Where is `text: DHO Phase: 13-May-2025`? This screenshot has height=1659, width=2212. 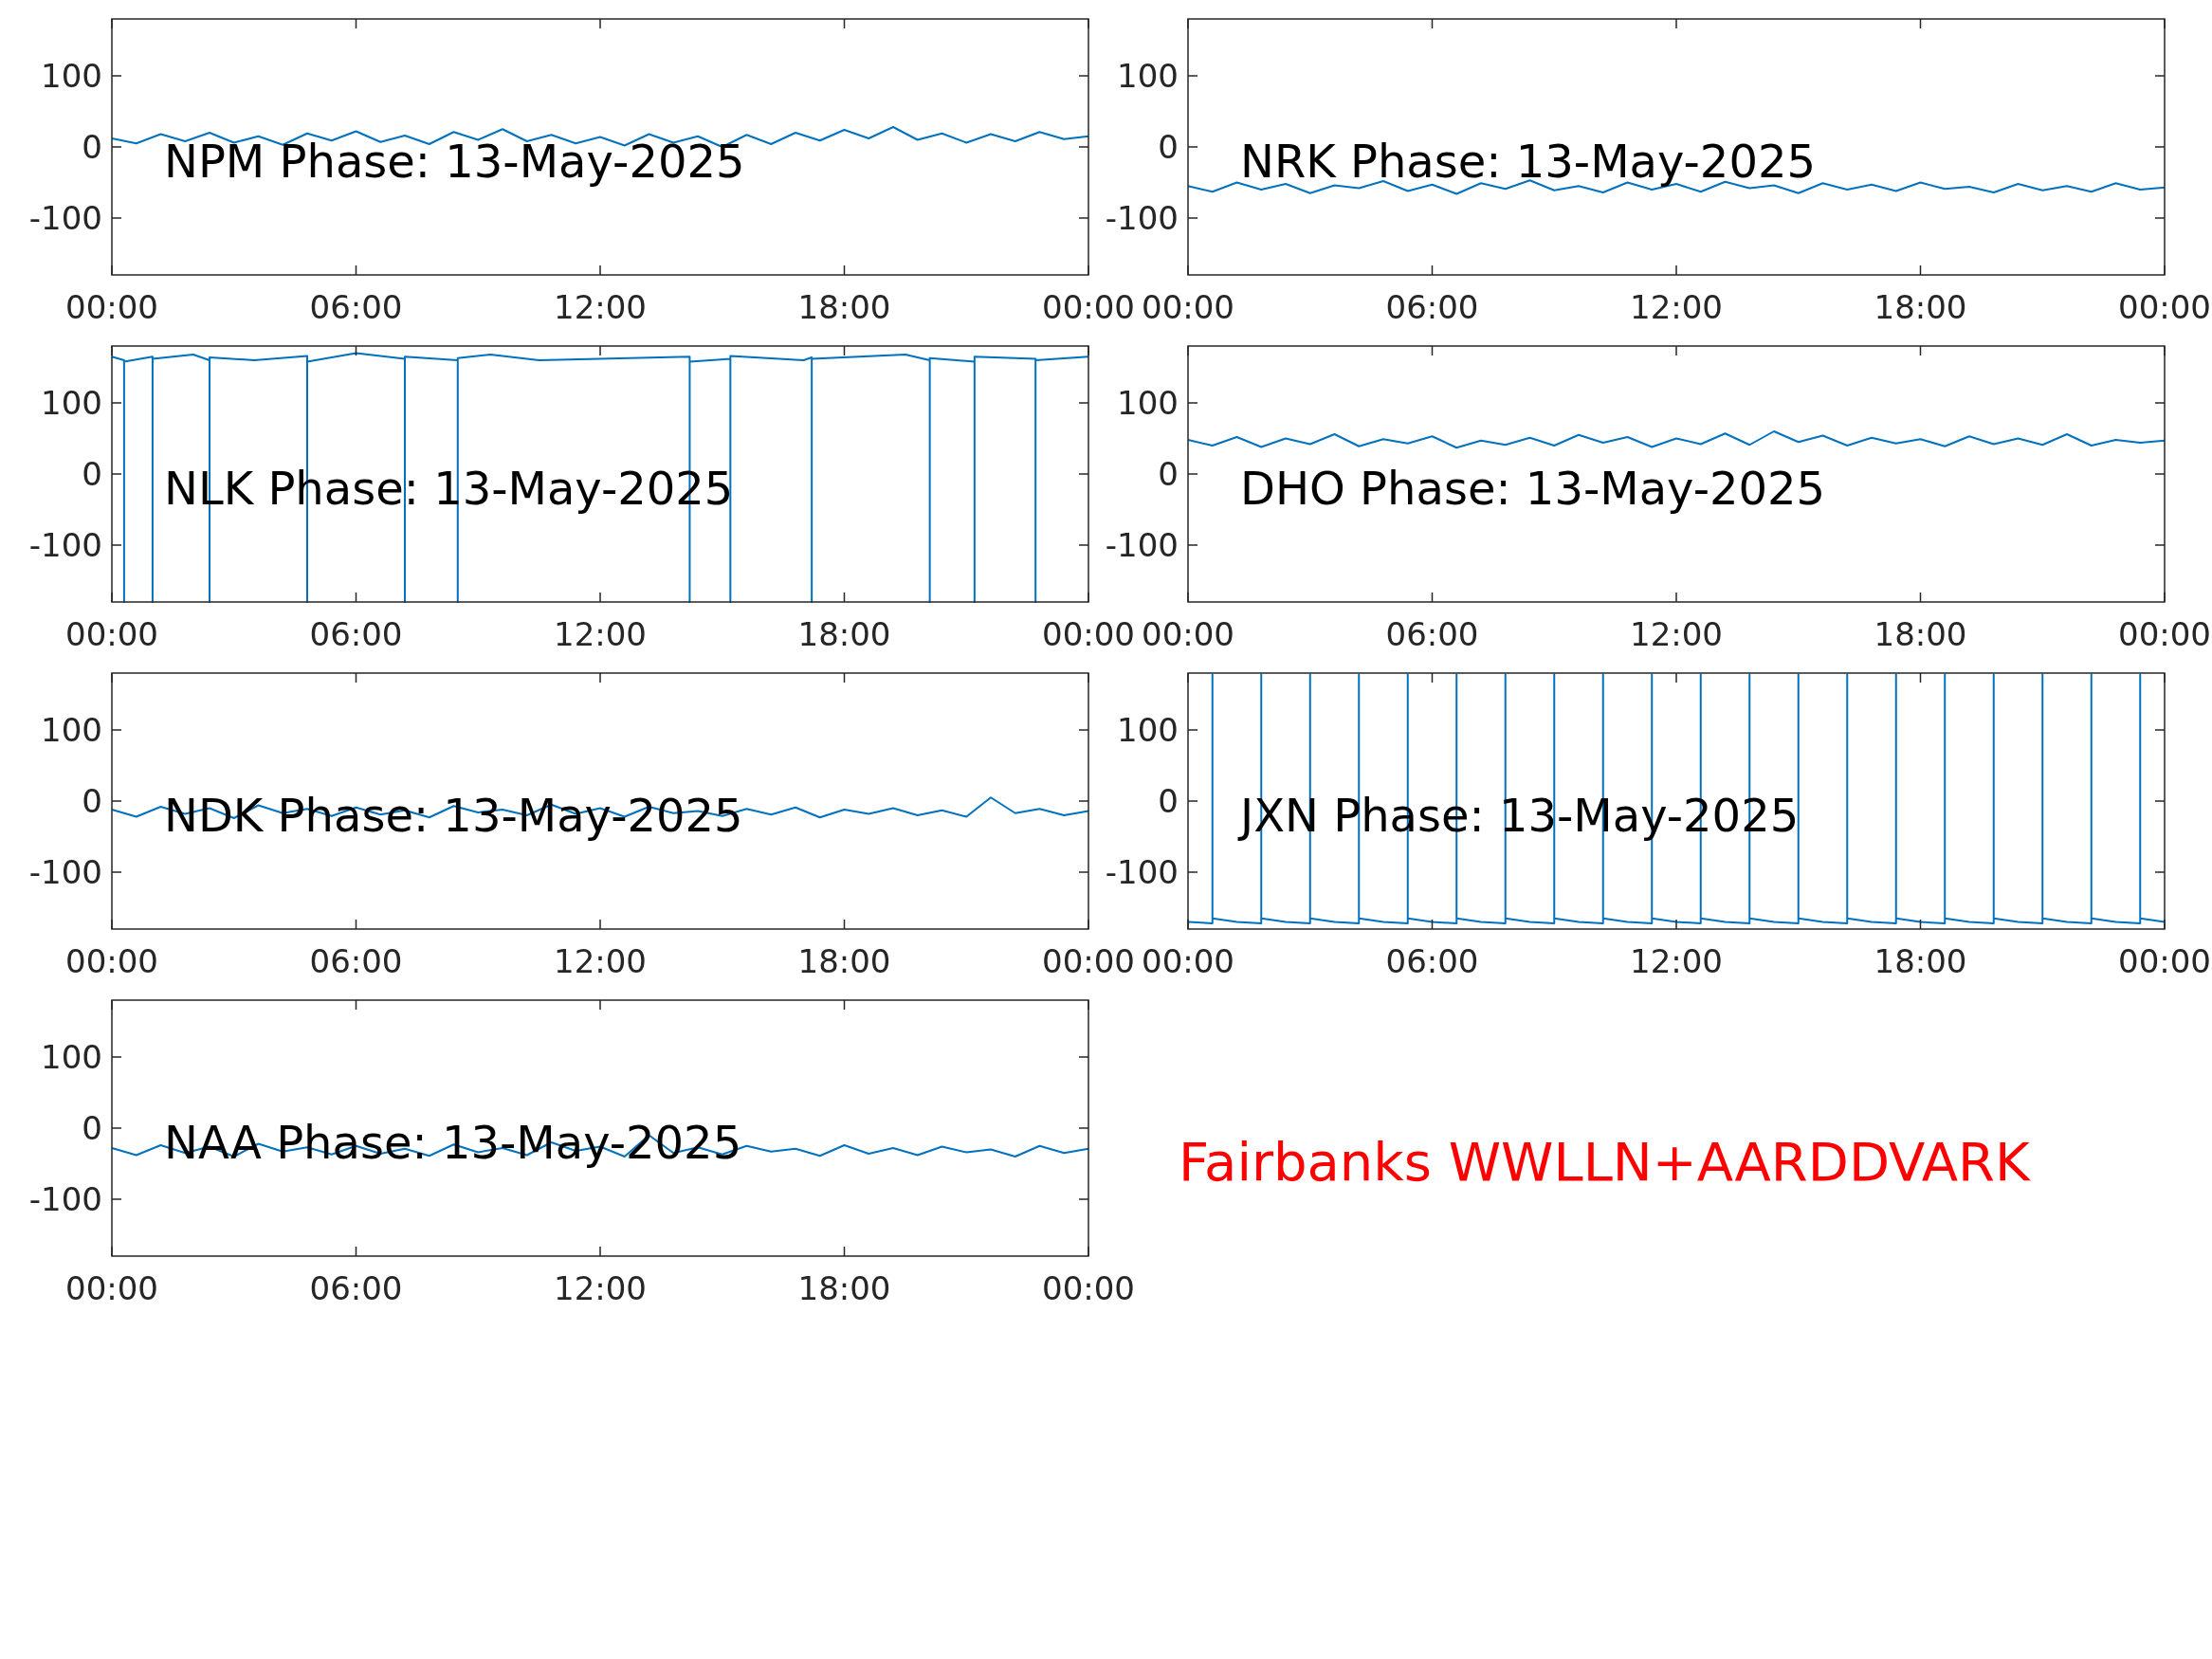
text: DHO Phase: 13-May-2025 is located at coordinates (1533, 489).